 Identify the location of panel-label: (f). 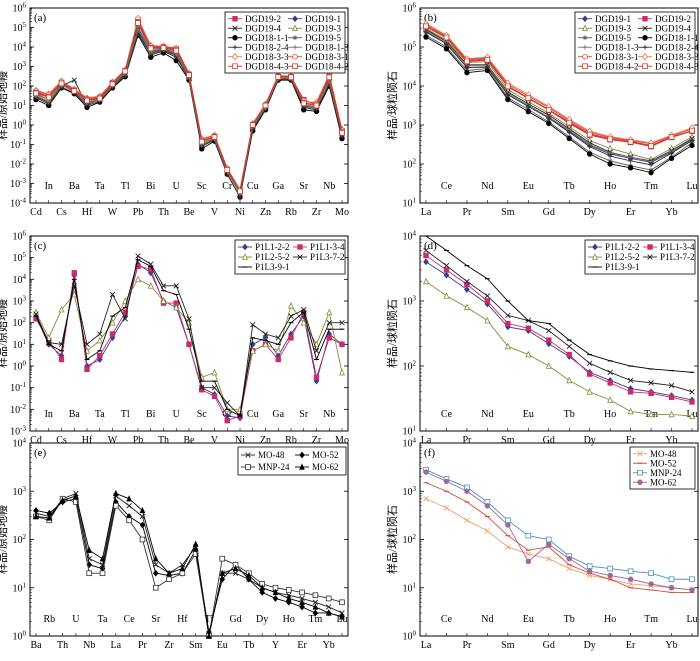
(429, 453).